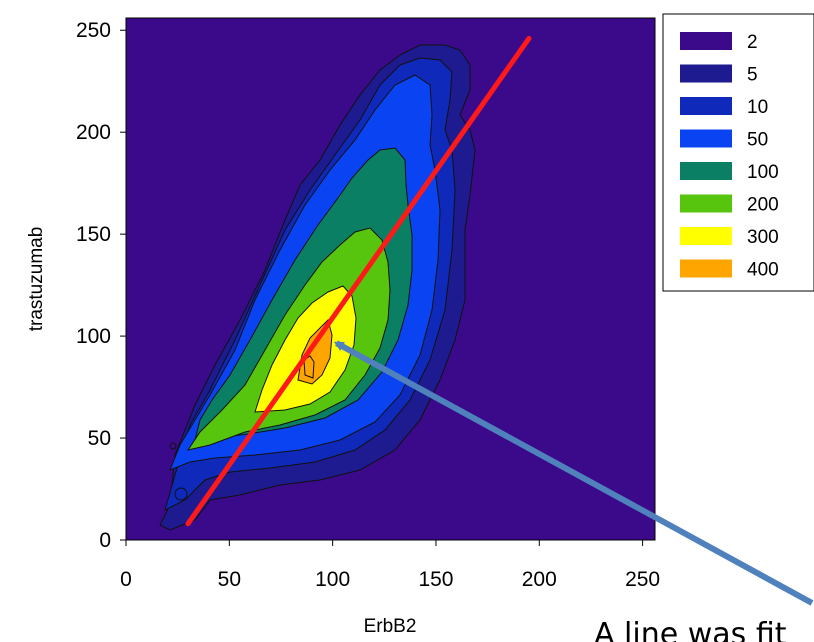 This screenshot has width=814, height=642. Describe the element at coordinates (99, 438) in the screenshot. I see `y-tick-label: 50` at that location.